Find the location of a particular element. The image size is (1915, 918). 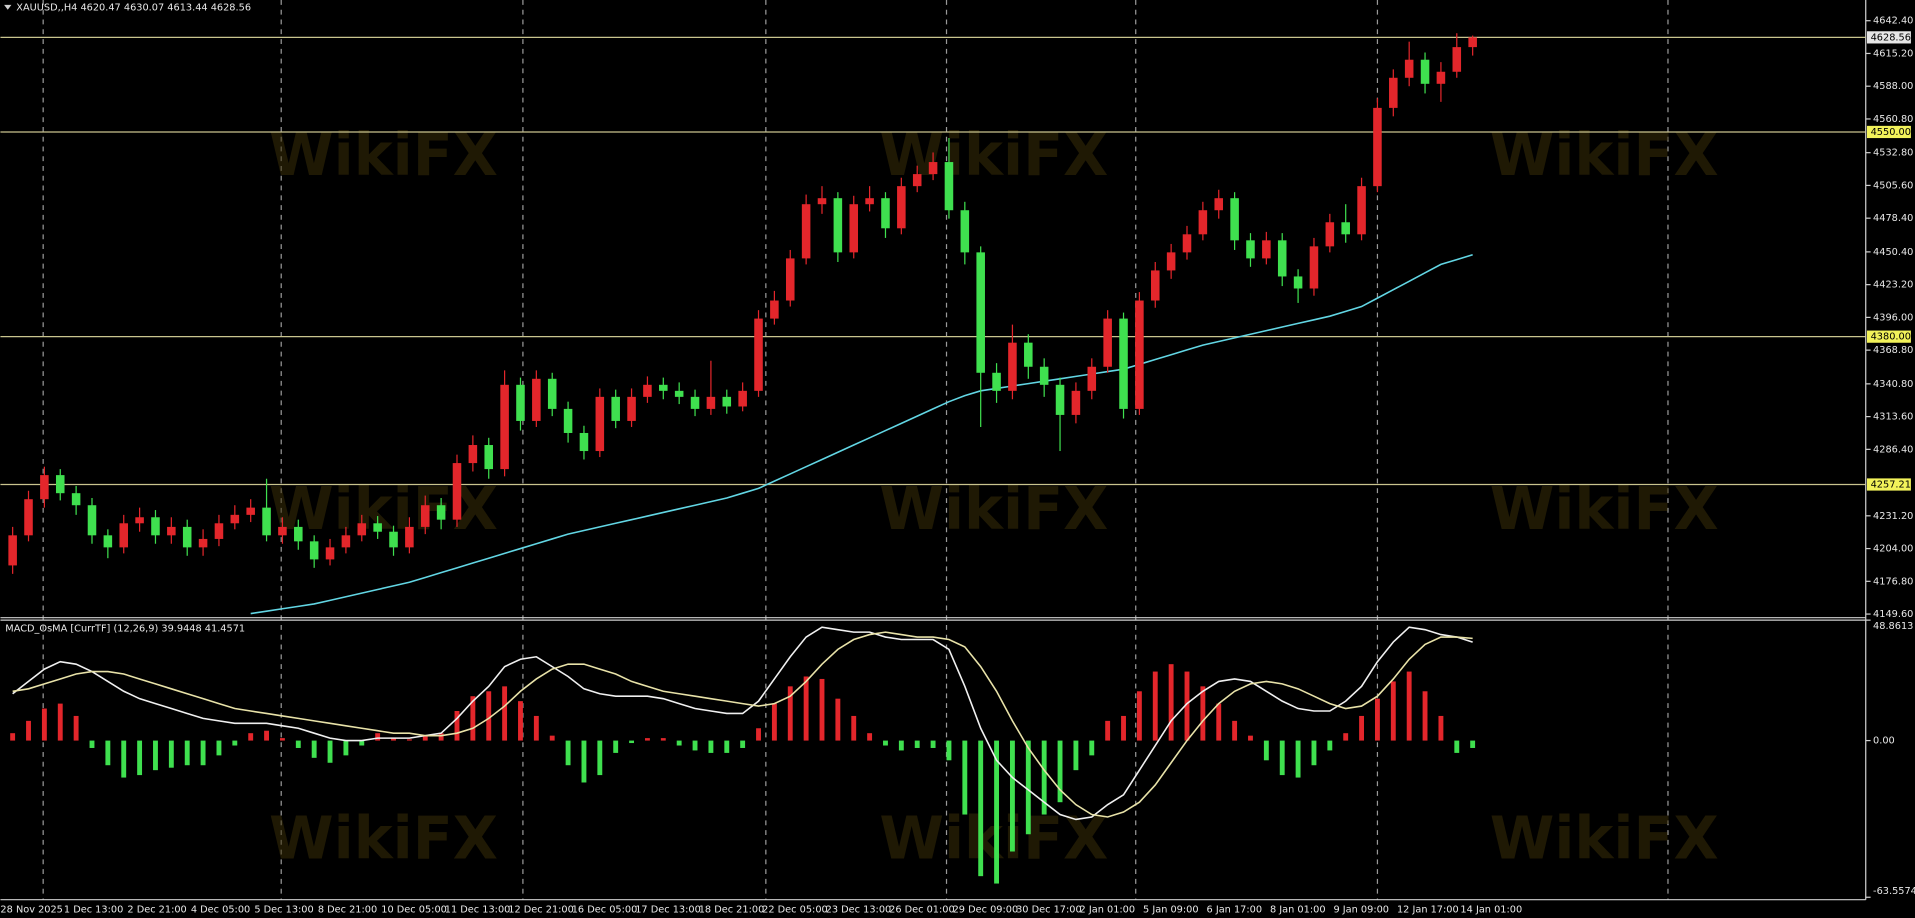

x-tick-label: 29 Dec 09:00 is located at coordinates (986, 909).